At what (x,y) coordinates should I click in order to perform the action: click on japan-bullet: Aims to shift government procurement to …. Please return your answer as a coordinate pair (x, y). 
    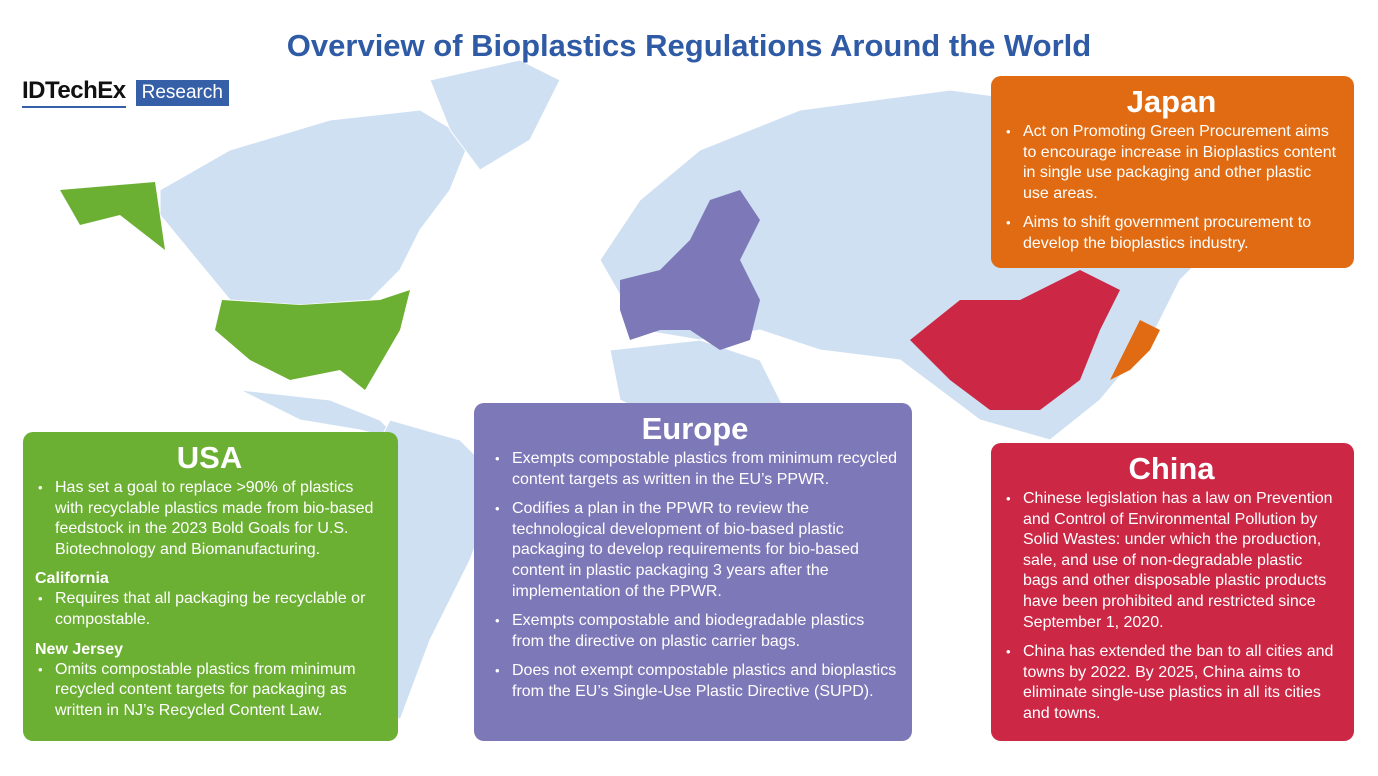
    Looking at the image, I should click on (1171, 233).